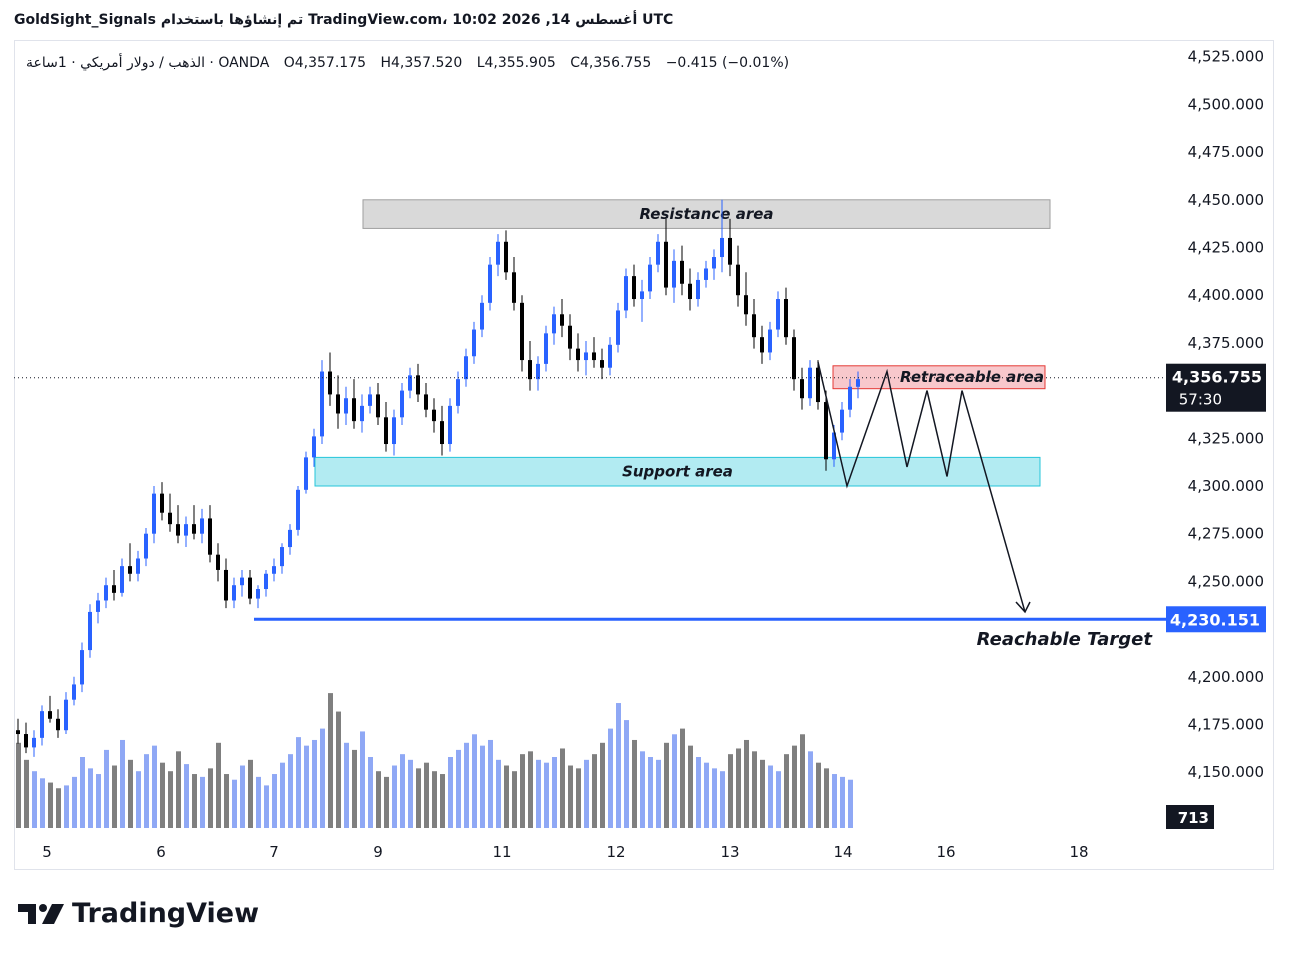 The image size is (1289, 961). What do you see at coordinates (516, 63) in the screenshot?
I see `low-value: L4,355.905` at bounding box center [516, 63].